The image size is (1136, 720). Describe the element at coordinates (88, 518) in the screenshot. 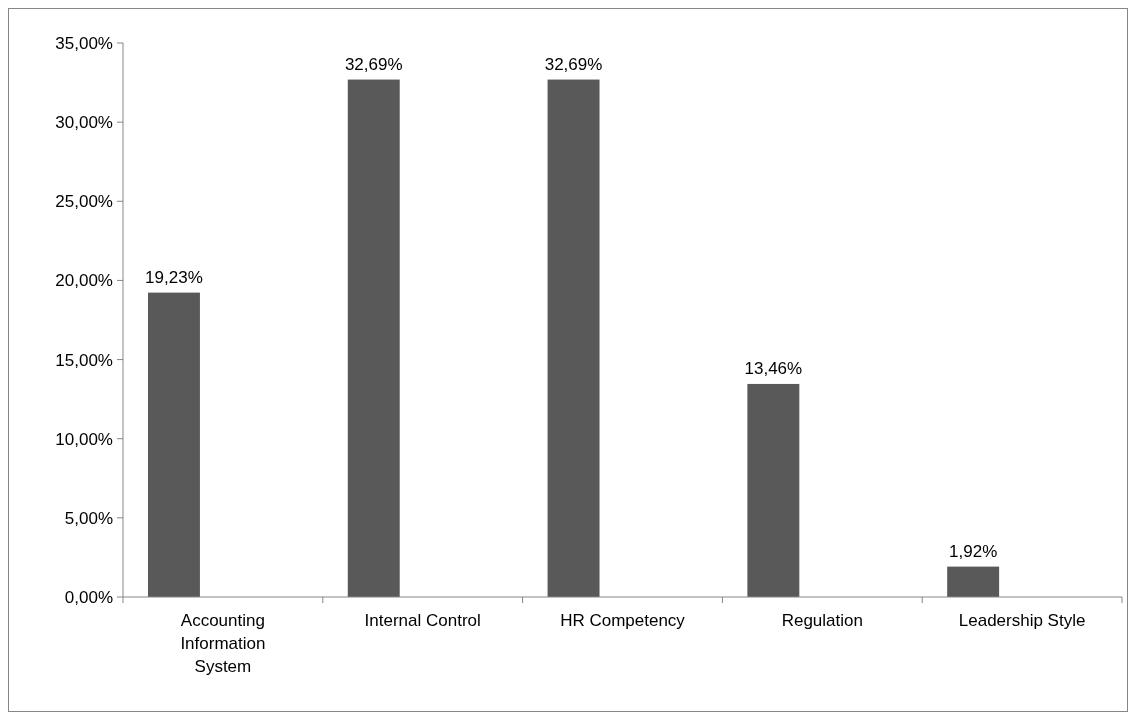

I see `y-tick-label: 5,00%` at that location.